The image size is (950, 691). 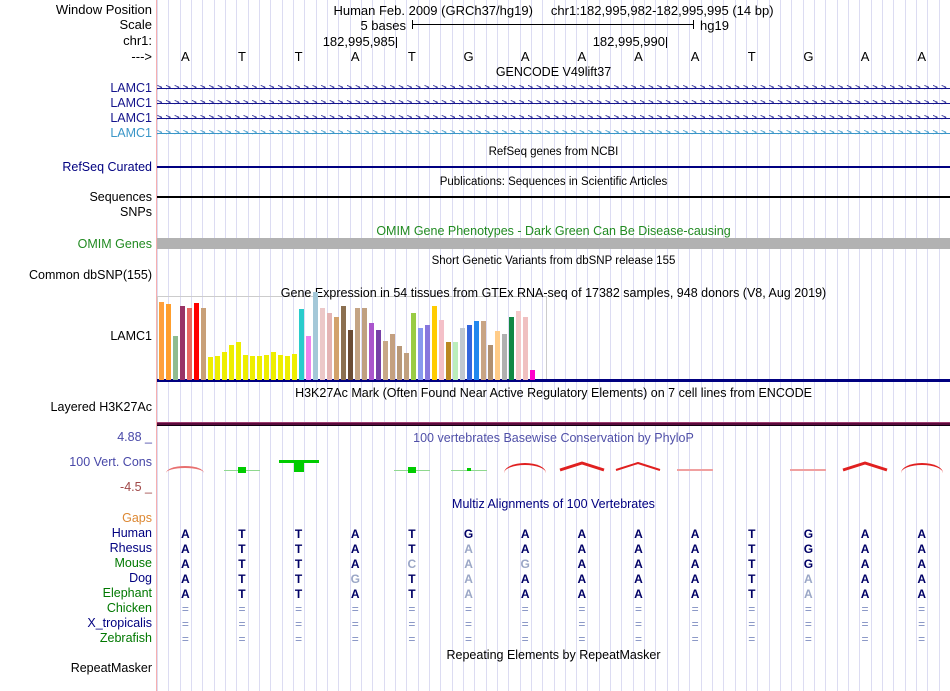 What do you see at coordinates (808, 549) in the screenshot?
I see `alignment-base-cell: G` at bounding box center [808, 549].